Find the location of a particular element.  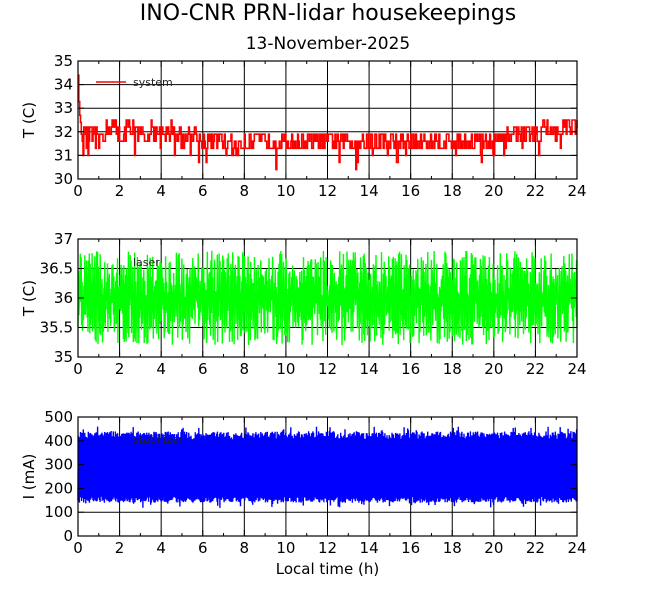

series-line-stabilizer is located at coordinates (327, 467).